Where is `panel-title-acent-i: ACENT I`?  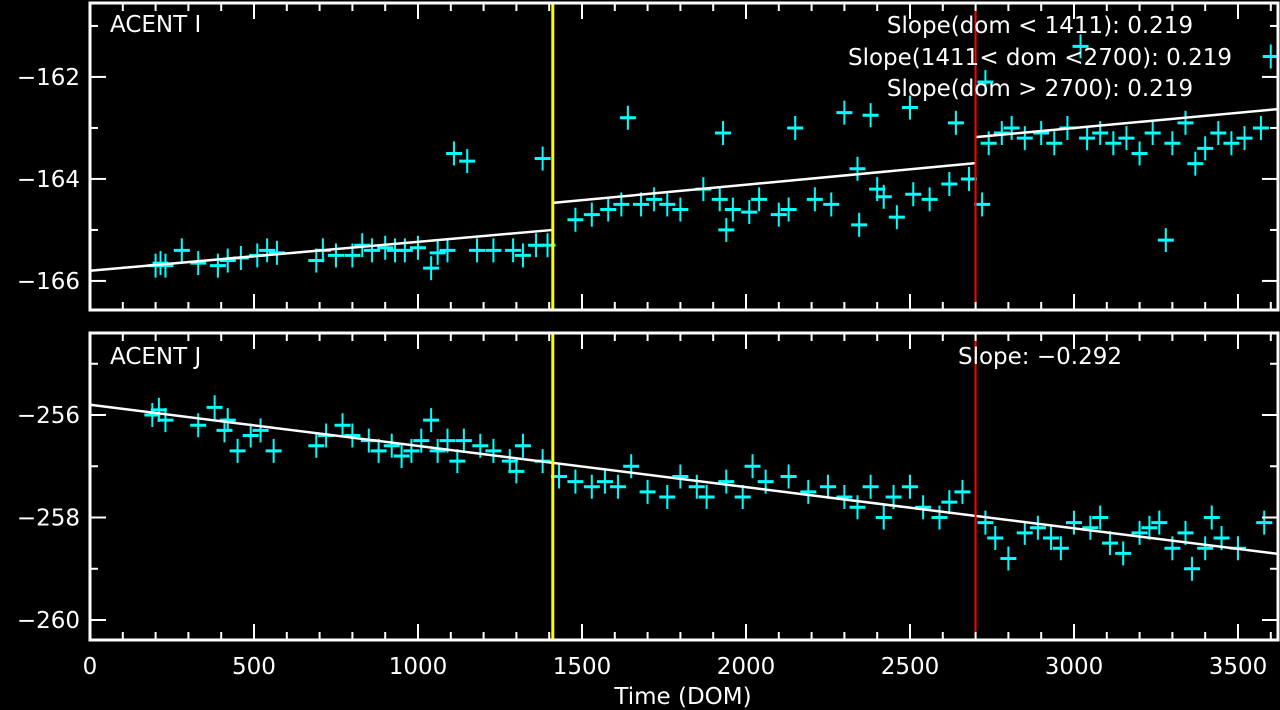 panel-title-acent-i: ACENT I is located at coordinates (155, 25).